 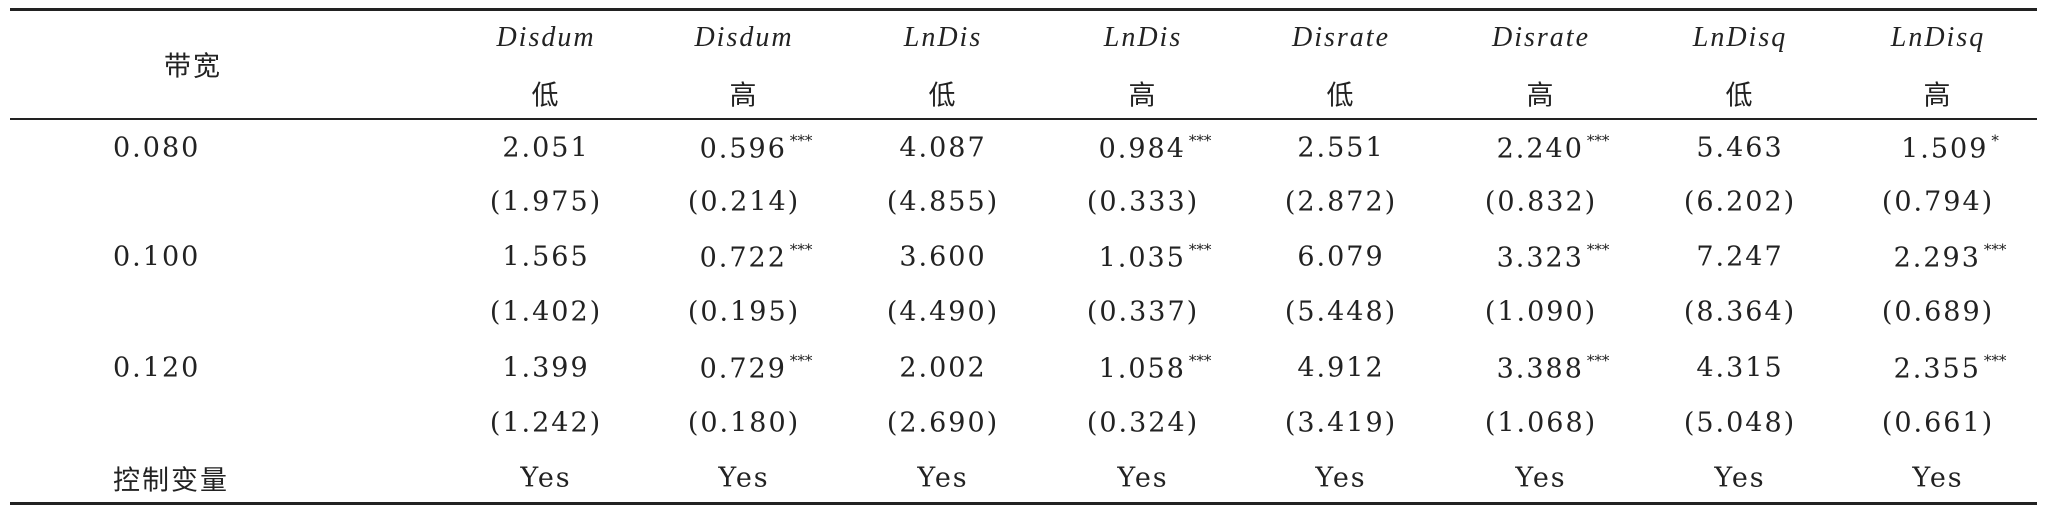 I want to click on bottom-rule, so click(x=1023, y=503).